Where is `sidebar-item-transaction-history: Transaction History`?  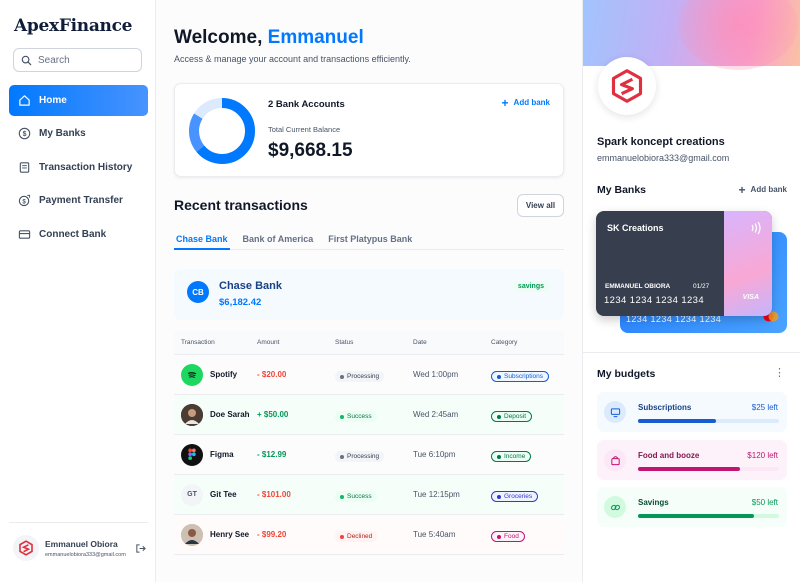 sidebar-item-transaction-history: Transaction History is located at coordinates (78, 167).